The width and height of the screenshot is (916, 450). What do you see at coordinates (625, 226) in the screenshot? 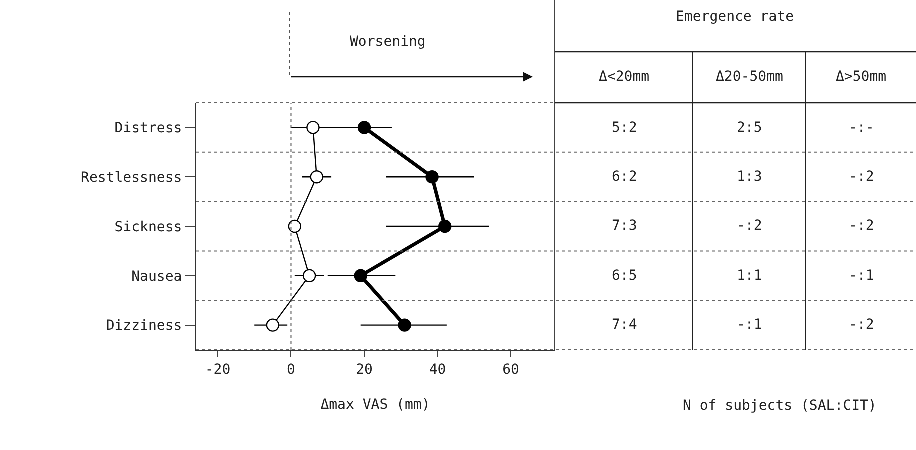
I see `text: 7:3` at bounding box center [625, 226].